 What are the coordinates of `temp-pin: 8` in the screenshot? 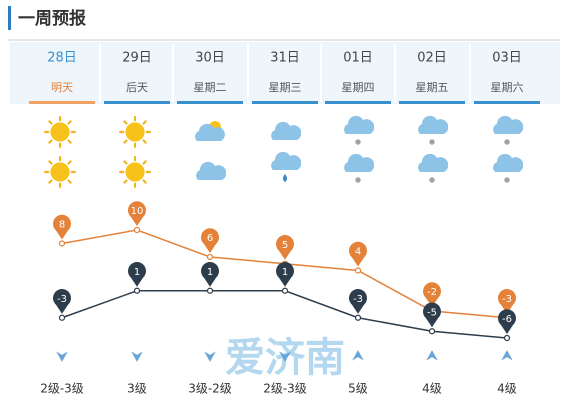 It's located at (62, 227).